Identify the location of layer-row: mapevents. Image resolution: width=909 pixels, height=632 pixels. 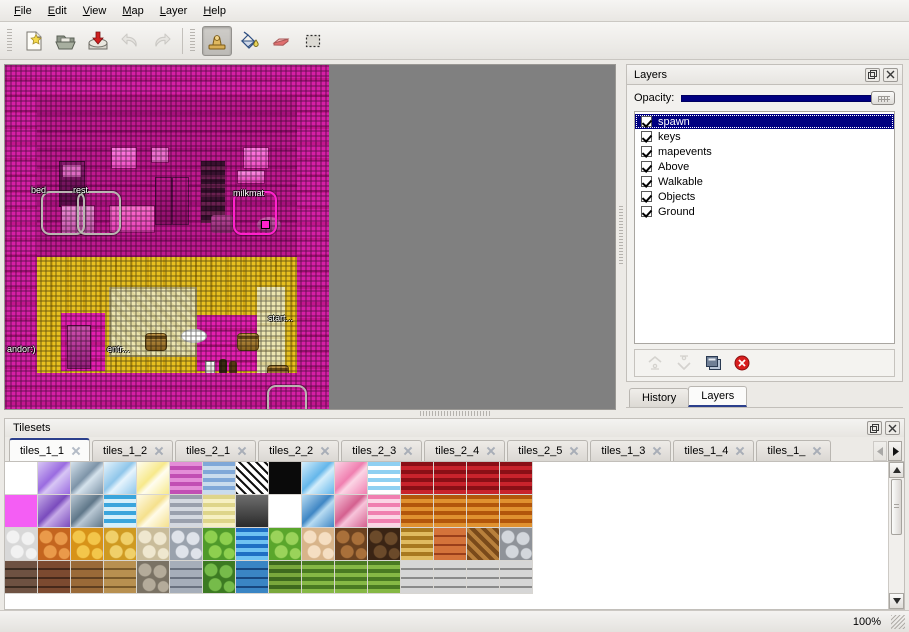
(764, 151).